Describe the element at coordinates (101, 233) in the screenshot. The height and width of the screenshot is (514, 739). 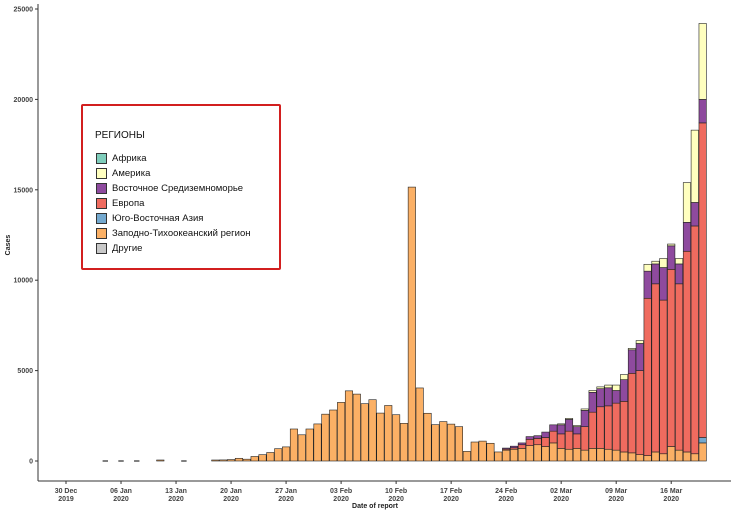
I see `legend-swatch-wpr` at that location.